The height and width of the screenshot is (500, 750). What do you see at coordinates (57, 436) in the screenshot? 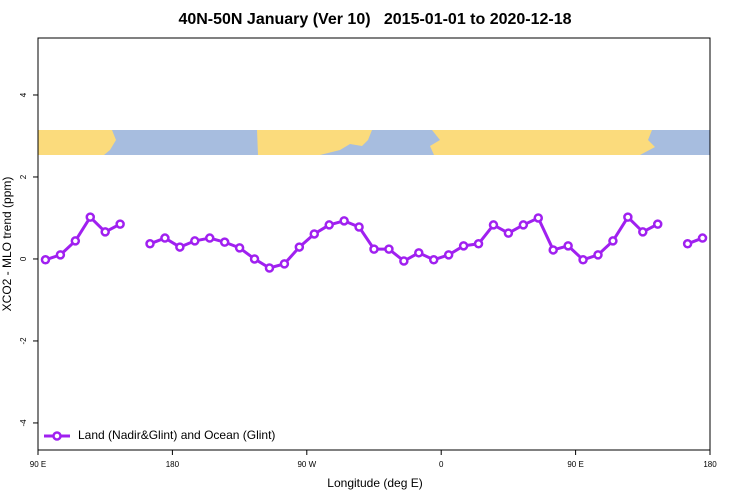
I see `legend-marker` at bounding box center [57, 436].